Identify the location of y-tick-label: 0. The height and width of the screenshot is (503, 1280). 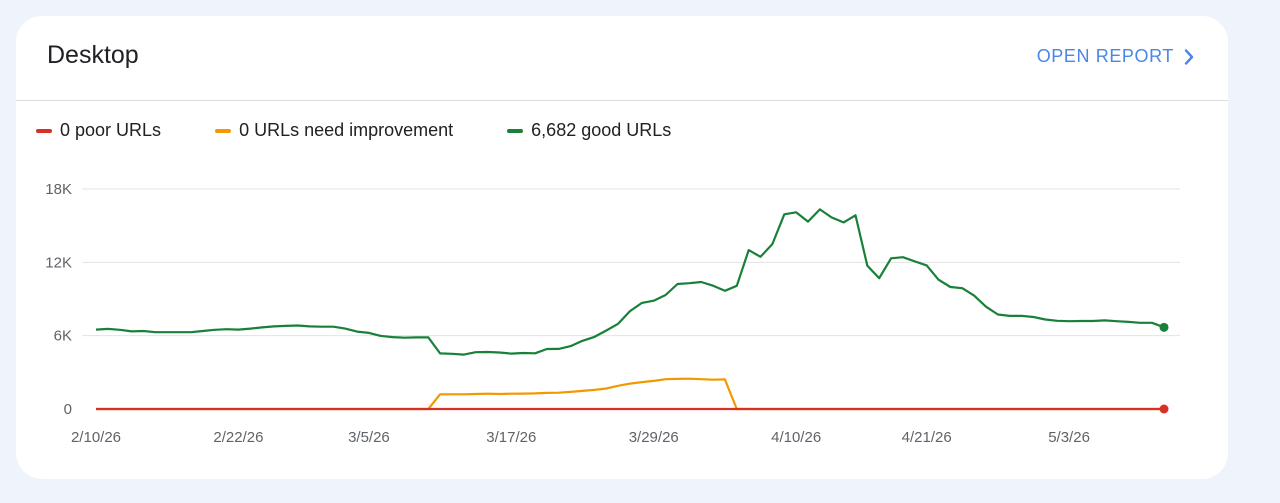
(68, 409).